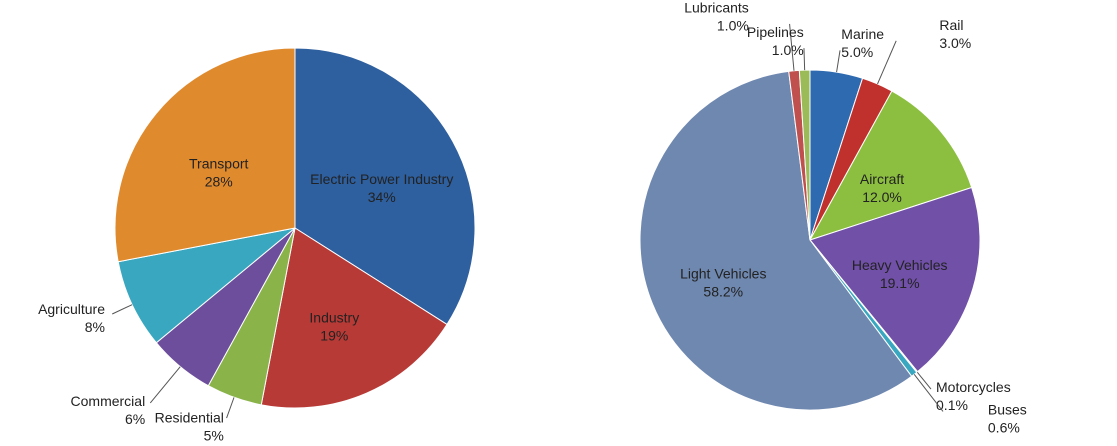 This screenshot has height=446, width=1117. Describe the element at coordinates (189, 417) in the screenshot. I see `slice-label: Residential` at that location.